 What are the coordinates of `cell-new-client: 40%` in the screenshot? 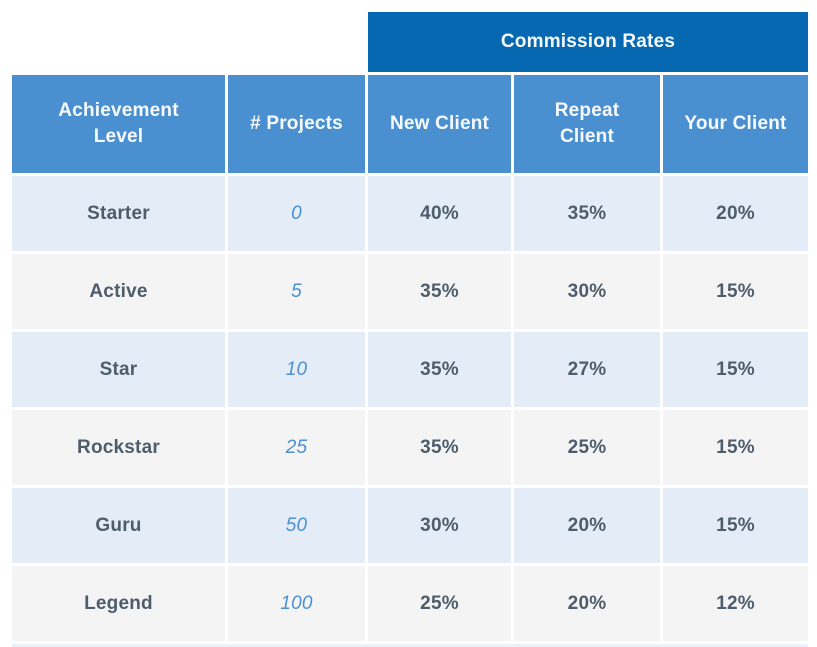 It's located at (439, 213).